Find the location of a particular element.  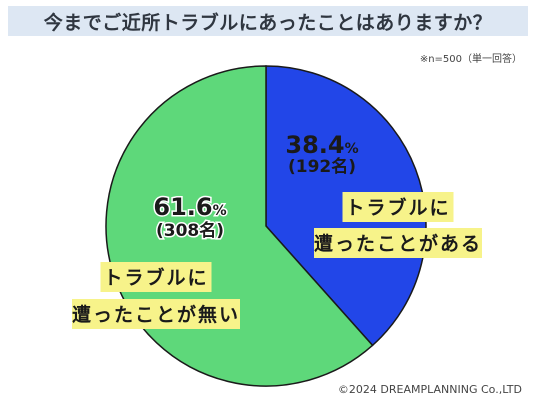

percent-label-1: 61.6% is located at coordinates (189, 207).